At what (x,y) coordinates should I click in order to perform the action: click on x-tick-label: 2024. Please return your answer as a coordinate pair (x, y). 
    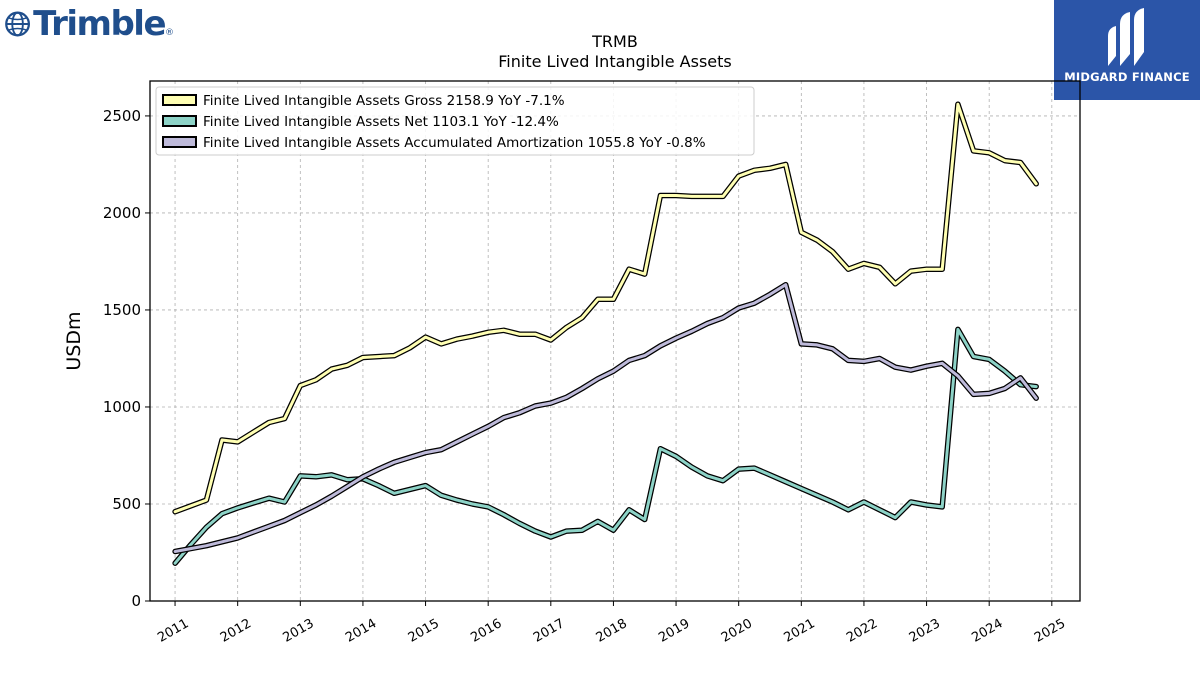
    Looking at the image, I should click on (987, 631).